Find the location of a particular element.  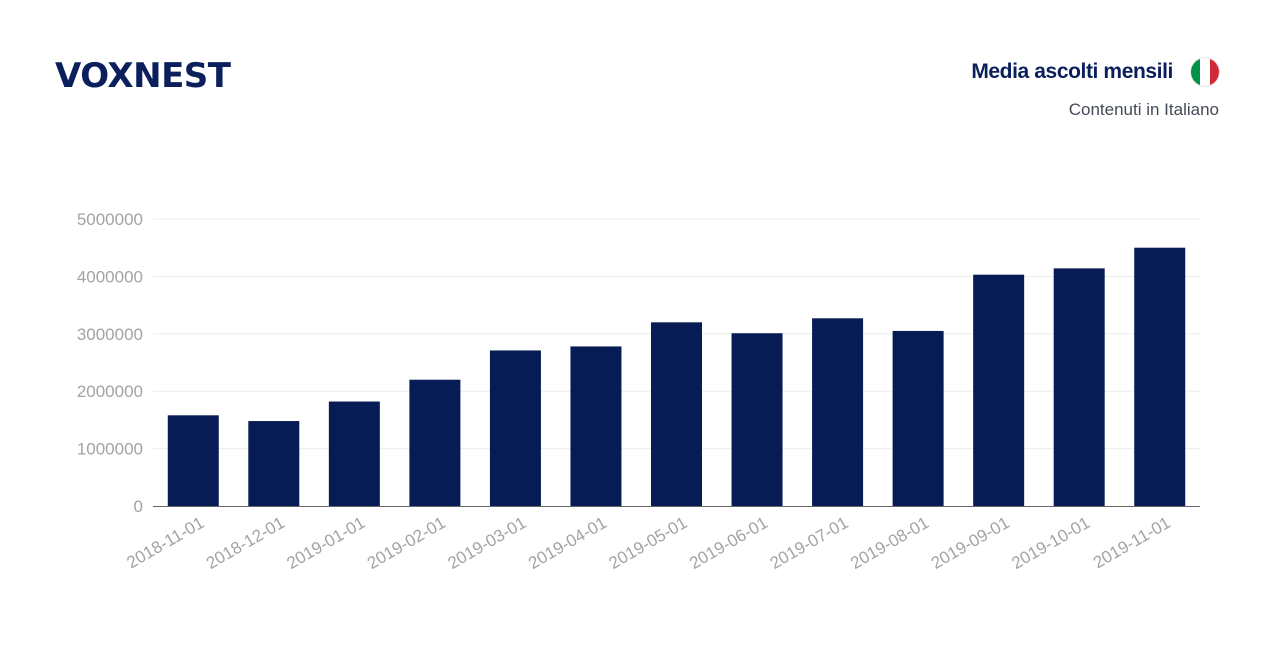

x-tick-label: 2018-12-01 is located at coordinates (245, 543).